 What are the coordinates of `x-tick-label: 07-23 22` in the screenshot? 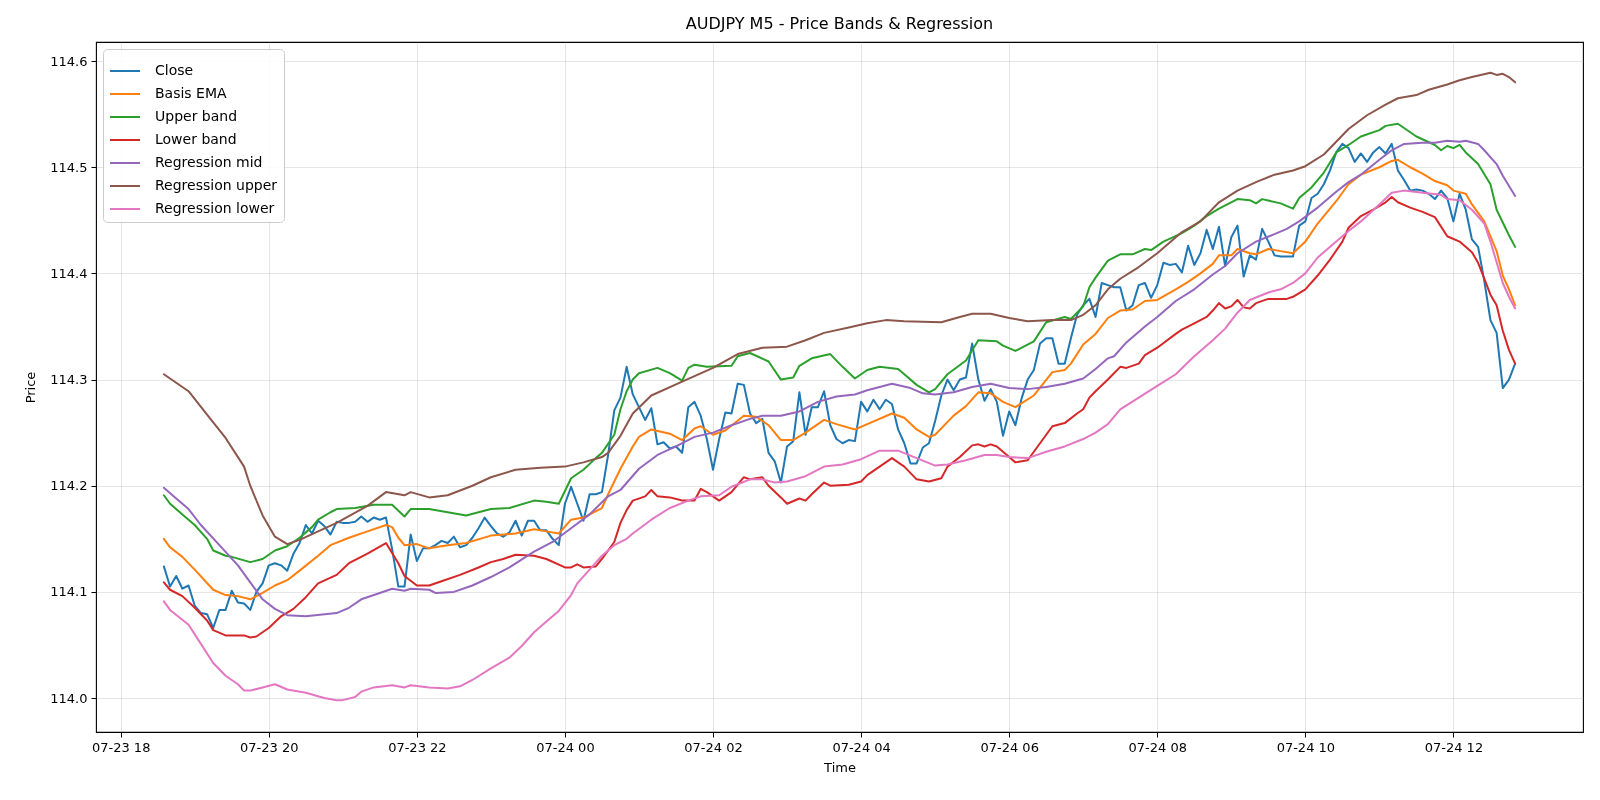 It's located at (417, 747).